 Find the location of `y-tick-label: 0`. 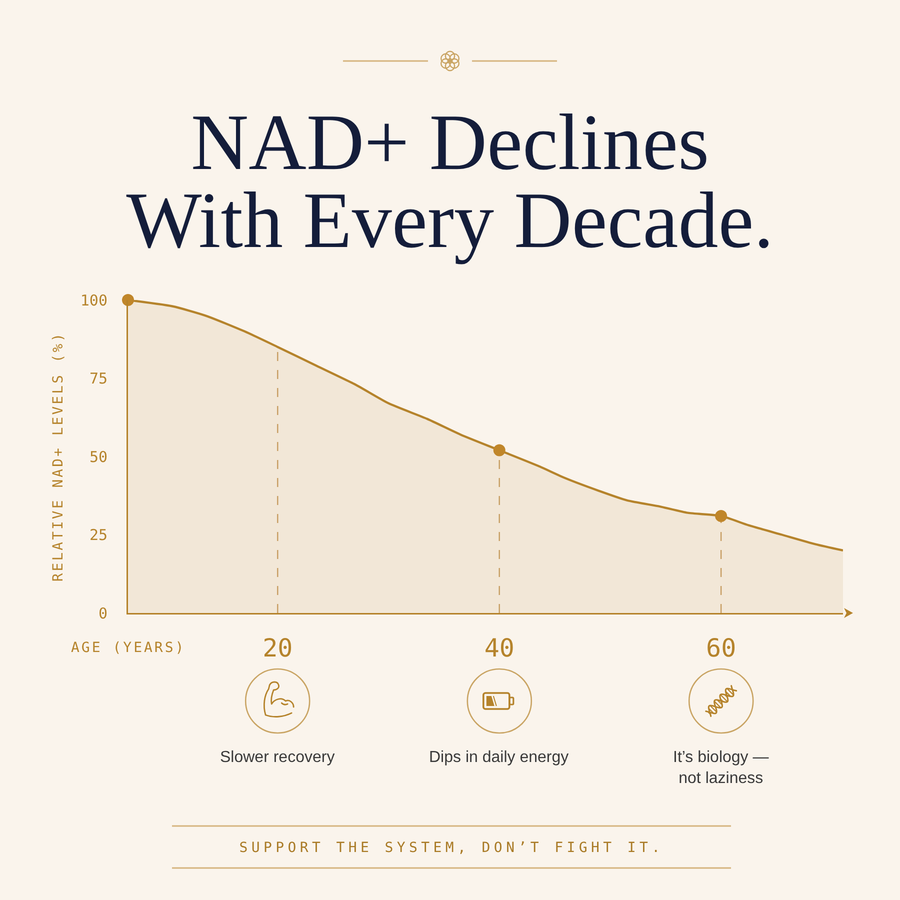

y-tick-label: 0 is located at coordinates (103, 613).